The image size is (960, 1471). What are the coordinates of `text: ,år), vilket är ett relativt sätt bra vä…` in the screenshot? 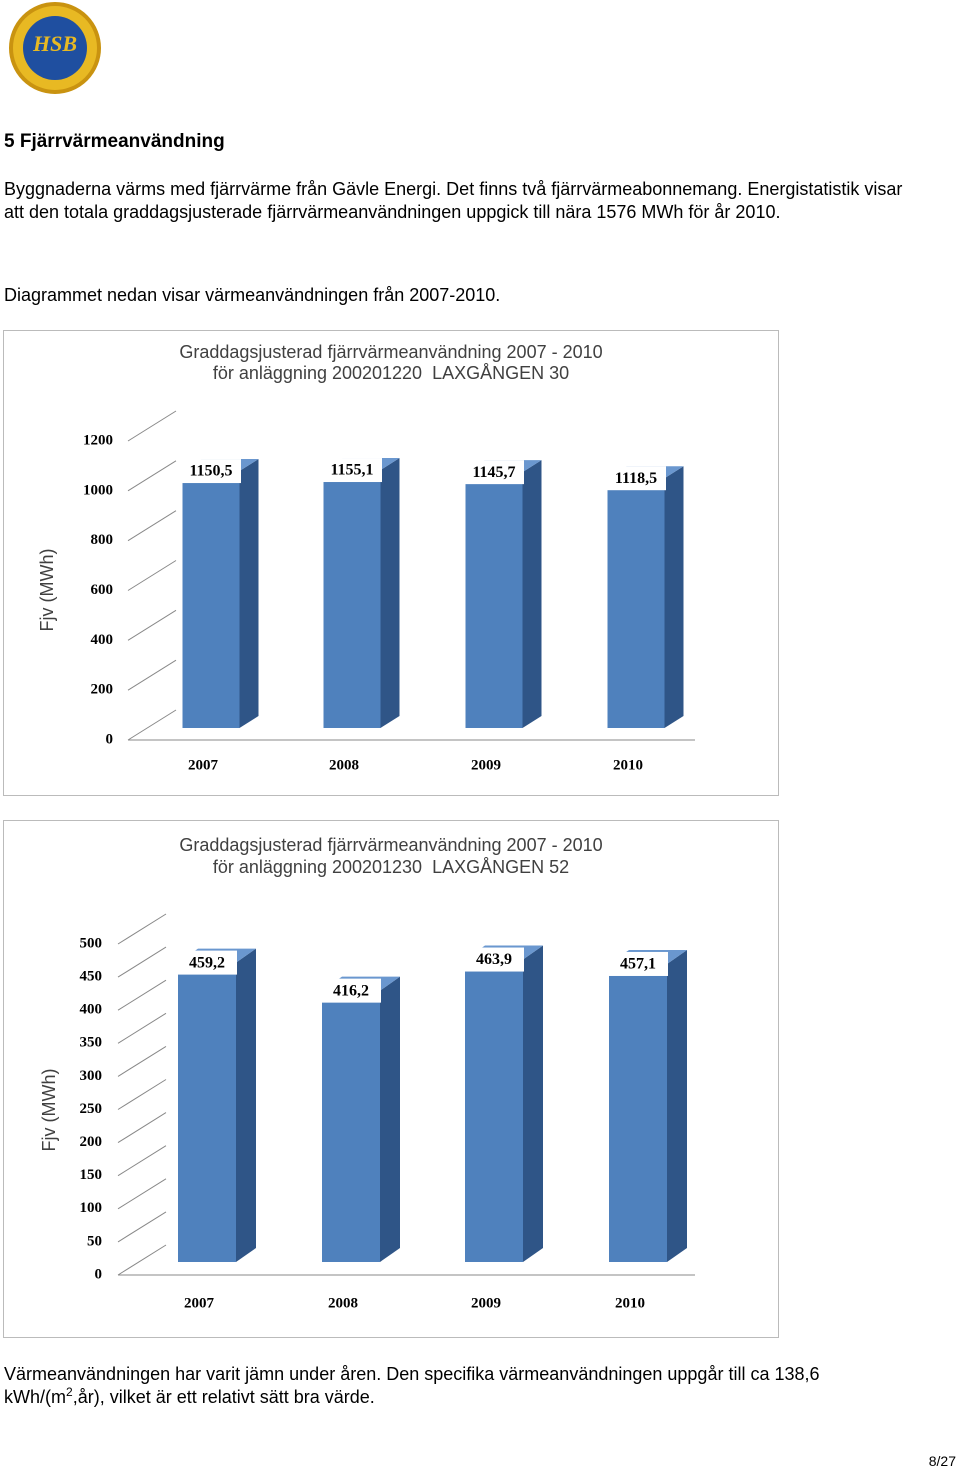 It's located at (223, 1397).